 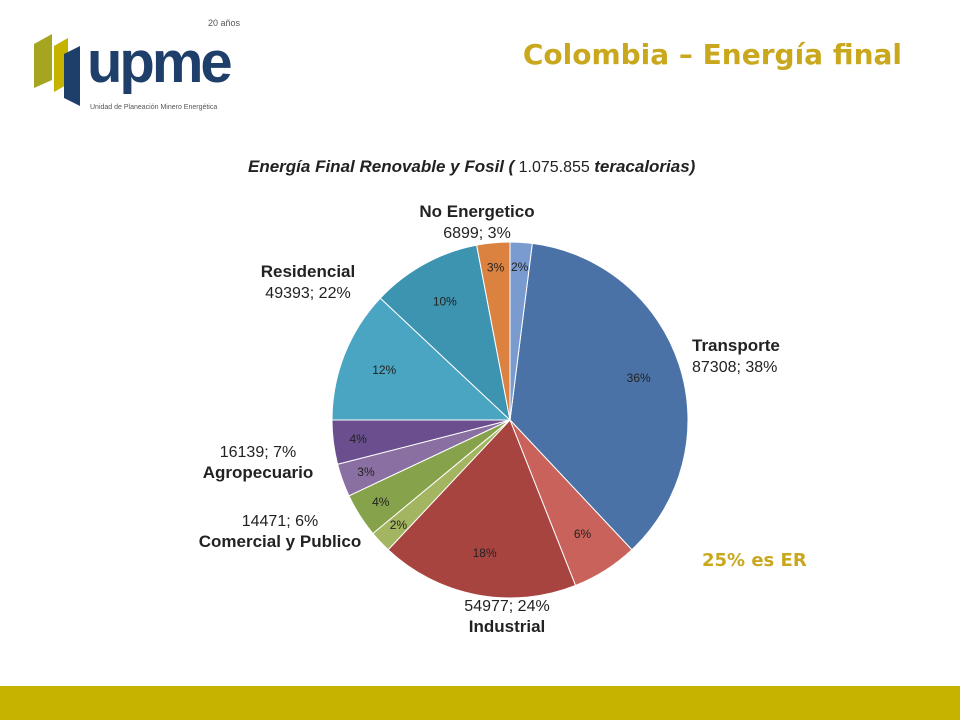 What do you see at coordinates (72, 76) in the screenshot?
I see `logo-emblem-right` at bounding box center [72, 76].